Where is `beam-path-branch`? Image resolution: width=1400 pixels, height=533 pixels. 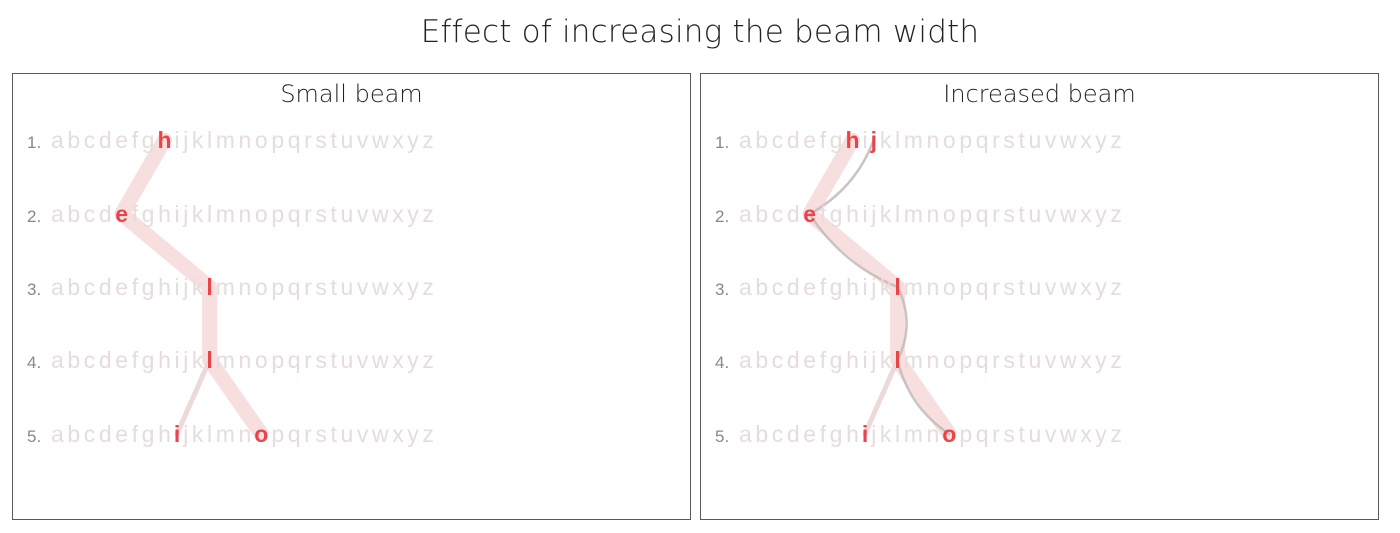
beam-path-branch is located at coordinates (193, 397).